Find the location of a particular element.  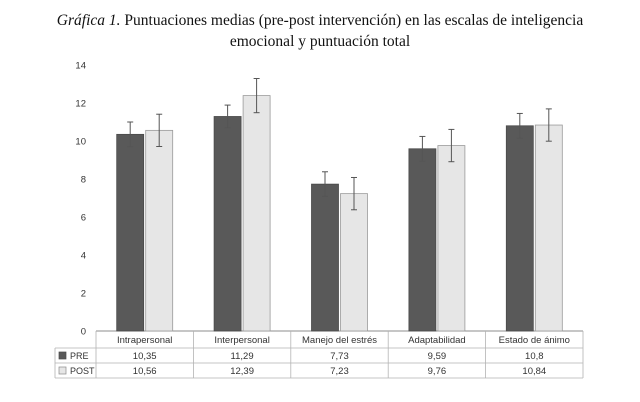

caption-label: Gráfica 1. is located at coordinates (88, 20).